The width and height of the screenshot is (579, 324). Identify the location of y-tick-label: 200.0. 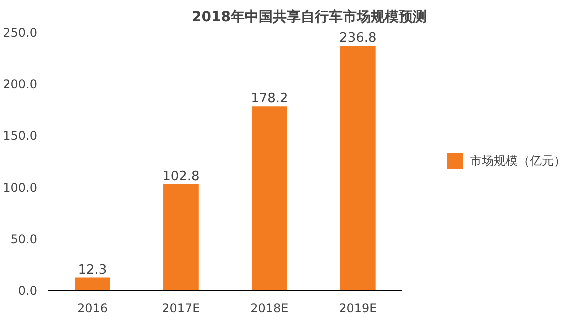
(20, 85).